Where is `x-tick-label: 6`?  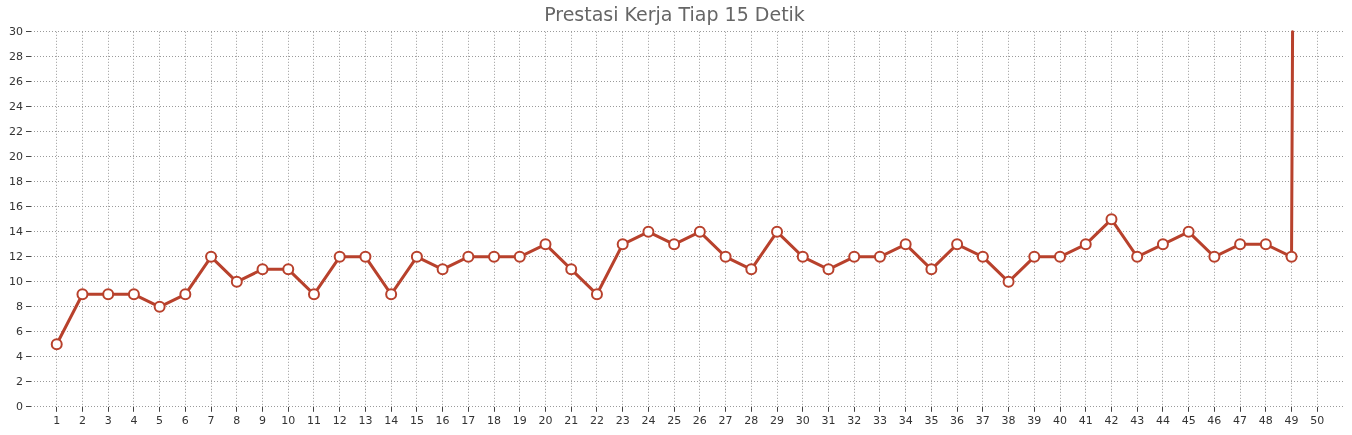 x-tick-label: 6 is located at coordinates (185, 421).